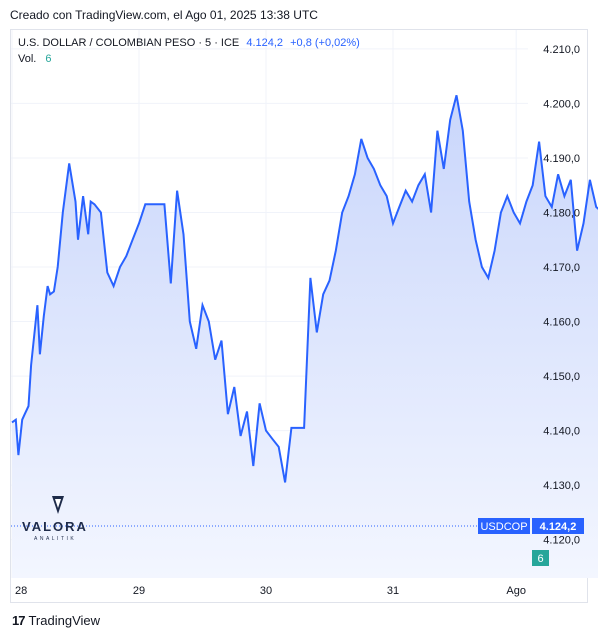  Describe the element at coordinates (27, 59) in the screenshot. I see `legend-volume-label: Vol.` at that location.